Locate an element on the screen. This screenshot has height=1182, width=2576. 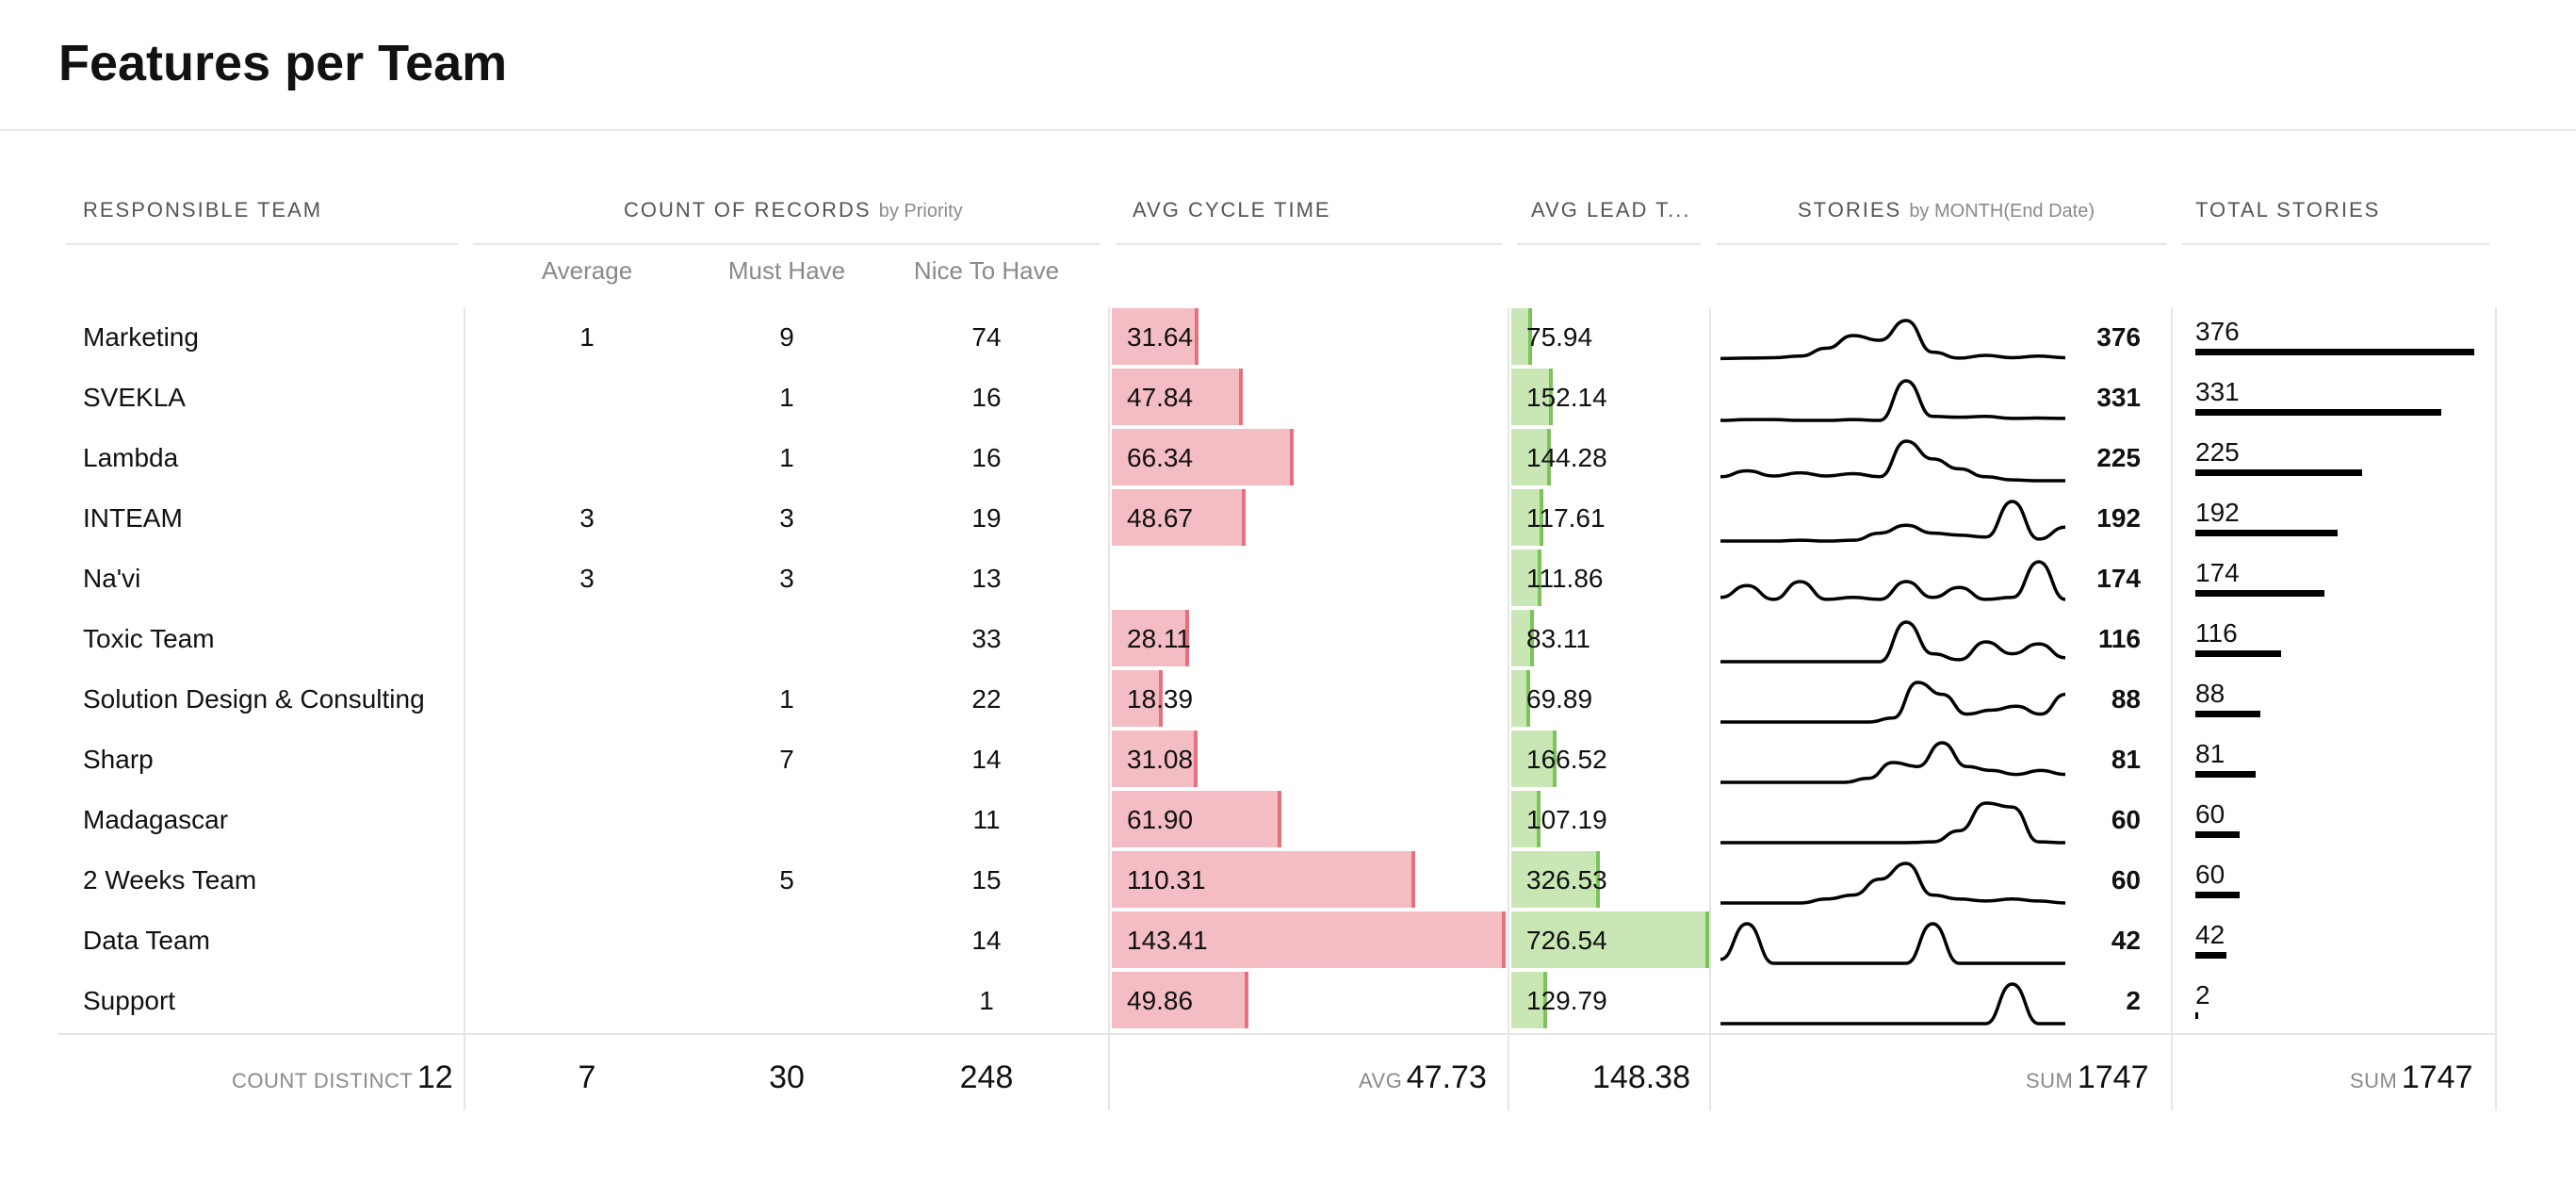
lead-time-value: 726.54 is located at coordinates (1566, 940).